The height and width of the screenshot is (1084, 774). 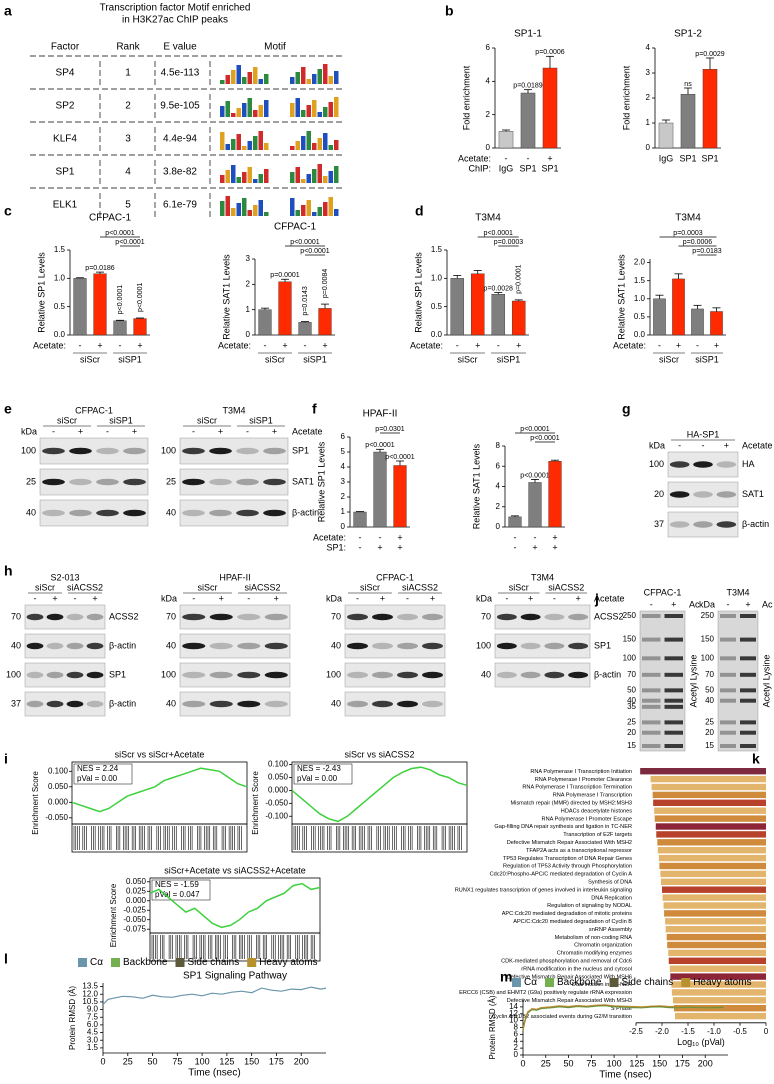 What do you see at coordinates (56, 817) in the screenshot?
I see `y-tick-label: -0.050` at bounding box center [56, 817].